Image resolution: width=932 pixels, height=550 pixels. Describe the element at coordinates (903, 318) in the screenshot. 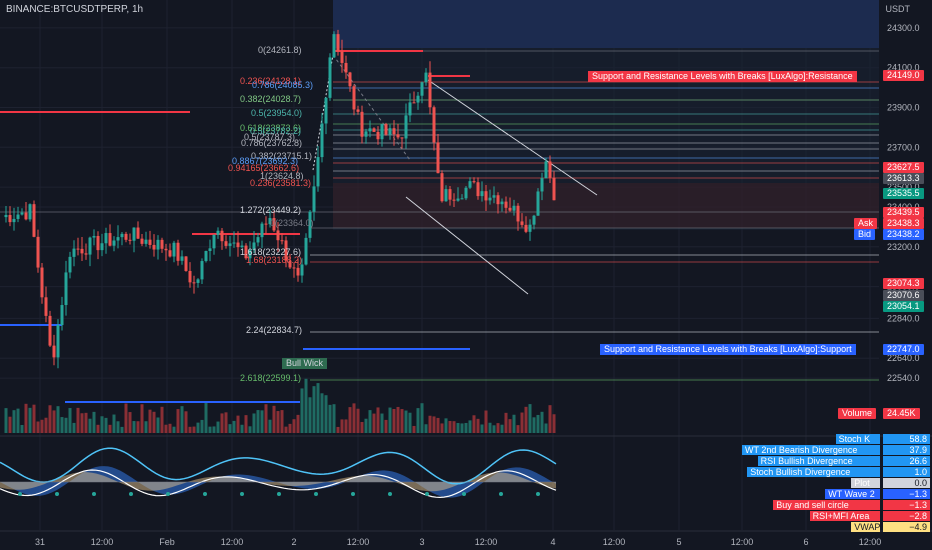

I see `y-tick-label: 22840.0` at that location.